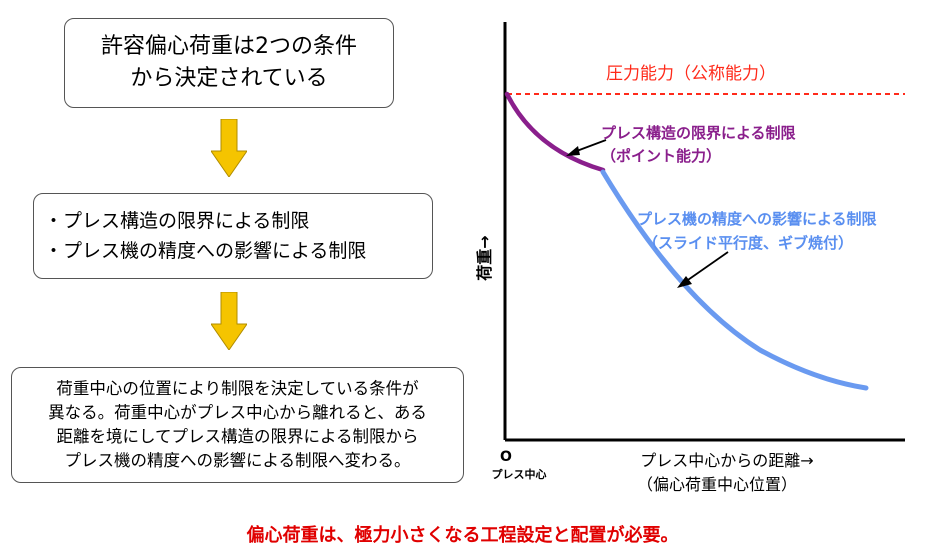 The height and width of the screenshot is (560, 925). What do you see at coordinates (229, 78) in the screenshot?
I see `conditions-line-2: から決定されている` at bounding box center [229, 78].